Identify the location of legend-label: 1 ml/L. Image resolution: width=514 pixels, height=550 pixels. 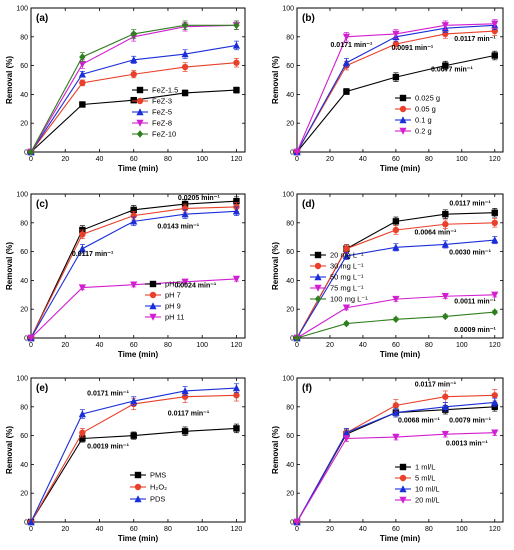
(425, 467).